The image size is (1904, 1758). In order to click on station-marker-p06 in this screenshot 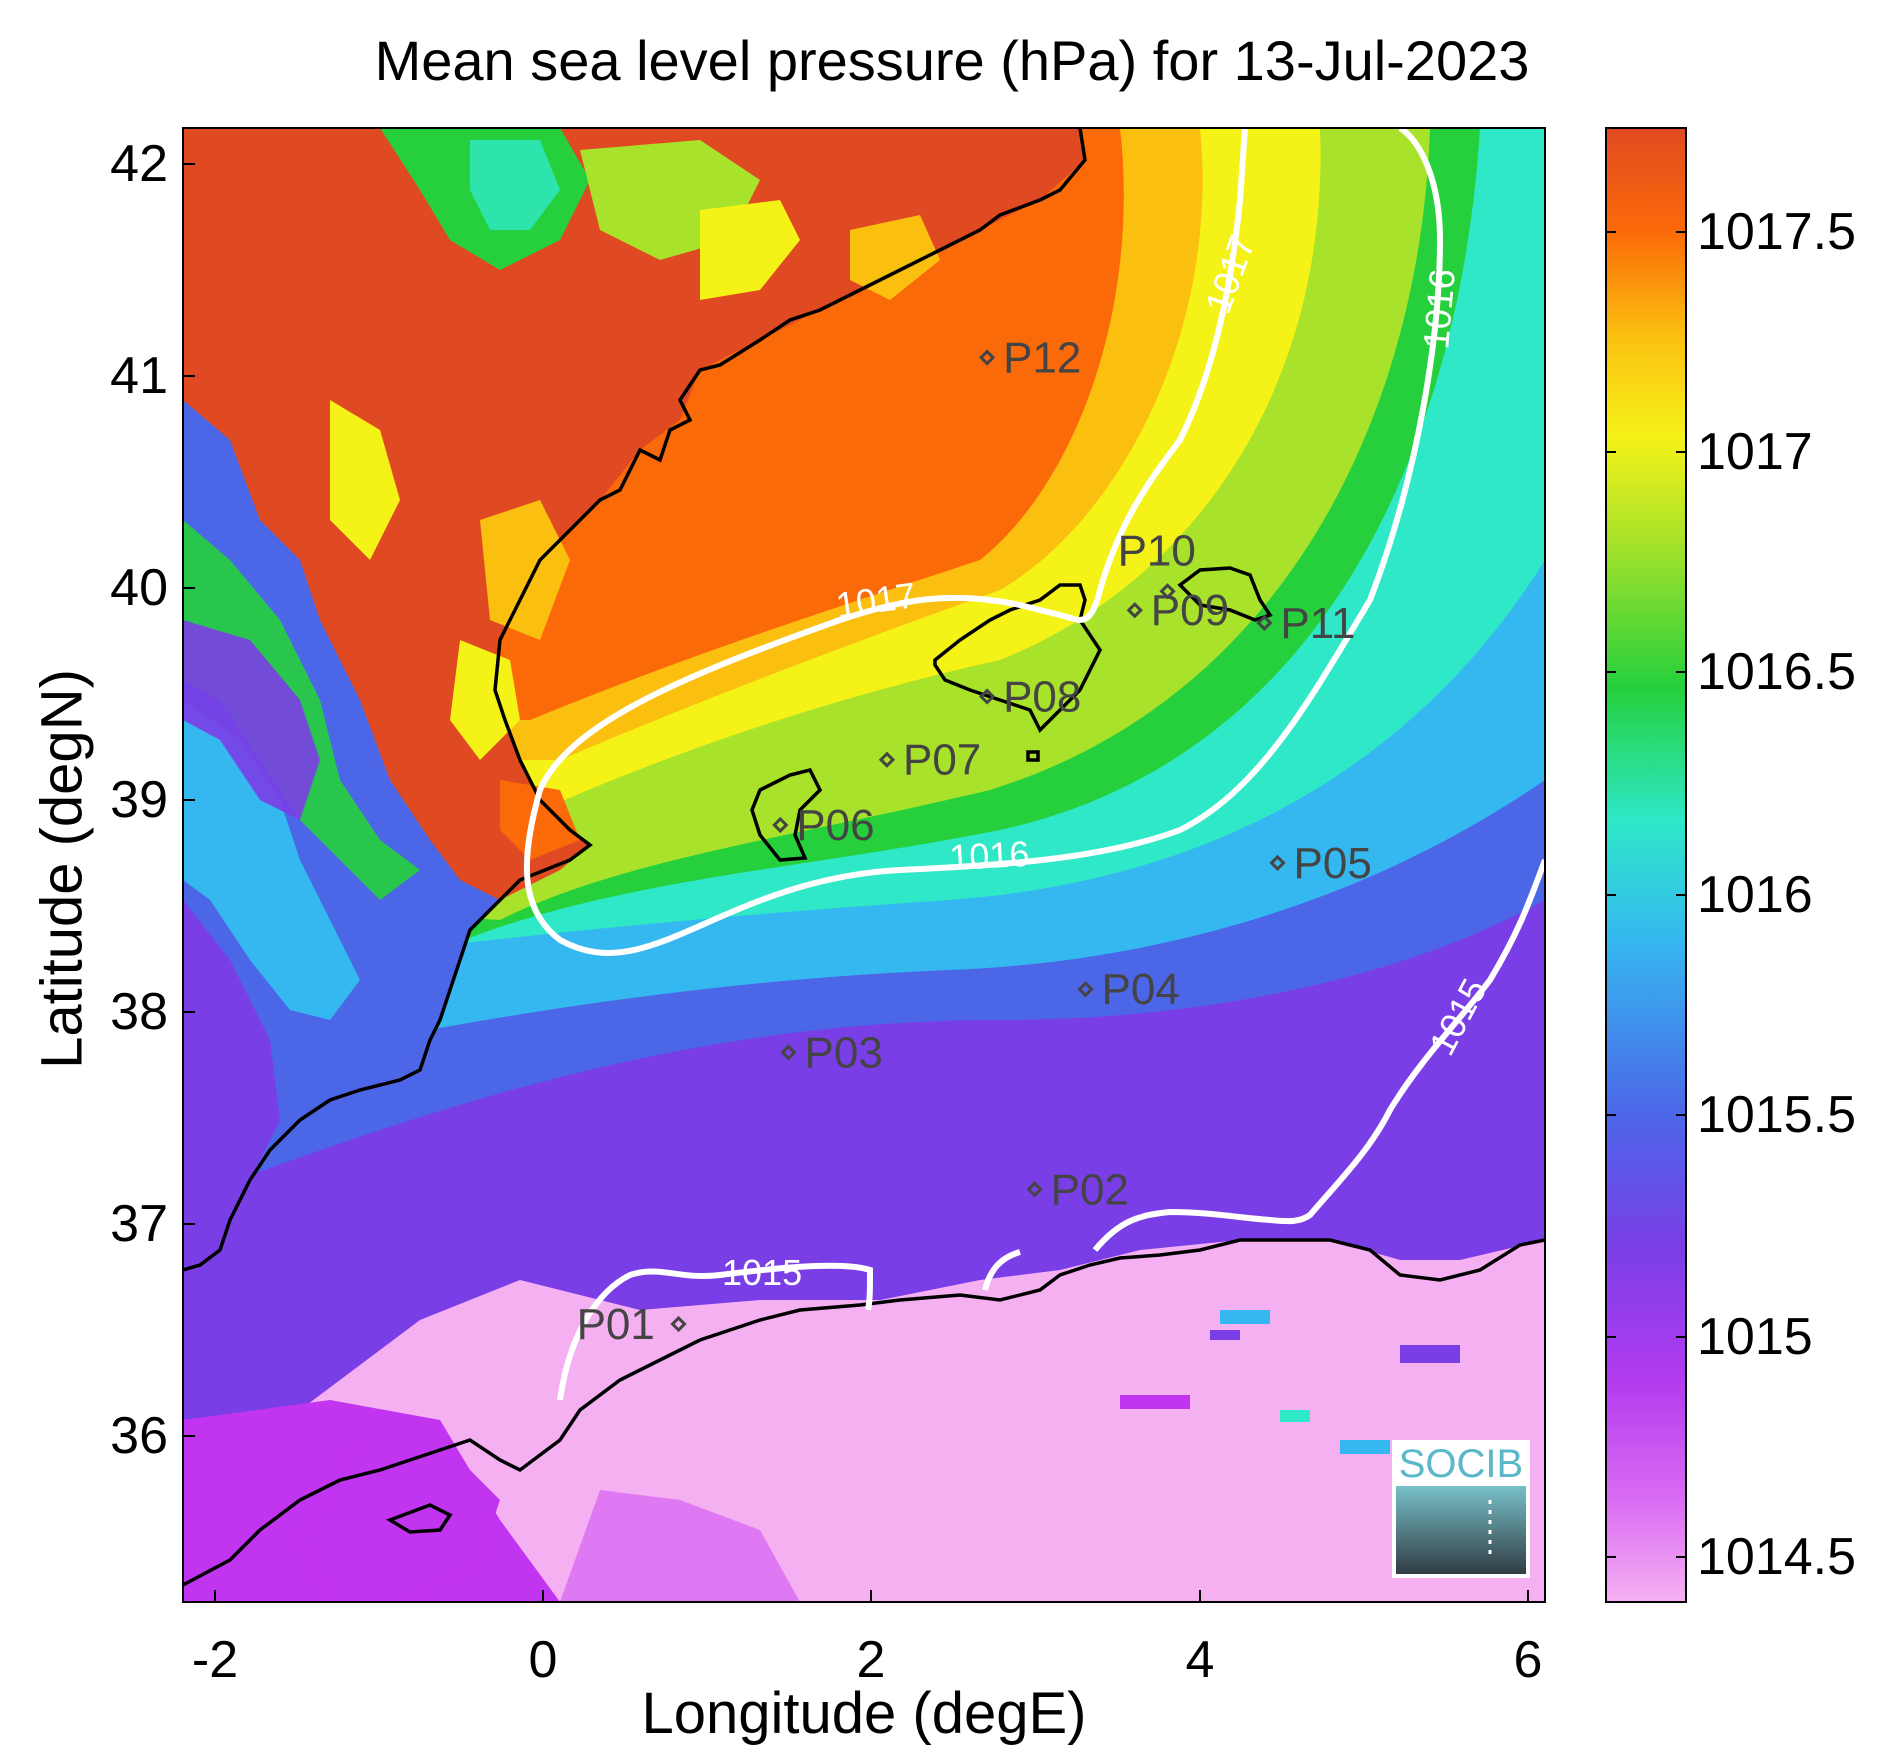, I will do `click(780, 825)`.